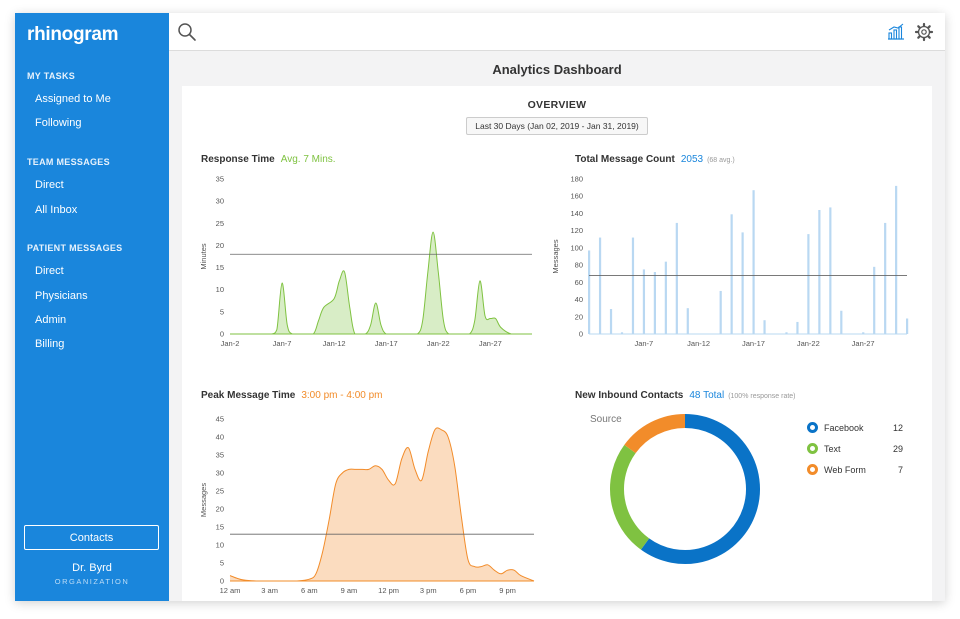 The image size is (960, 619). Describe the element at coordinates (557, 105) in the screenshot. I see `overview-title: OVERVIEW` at that location.